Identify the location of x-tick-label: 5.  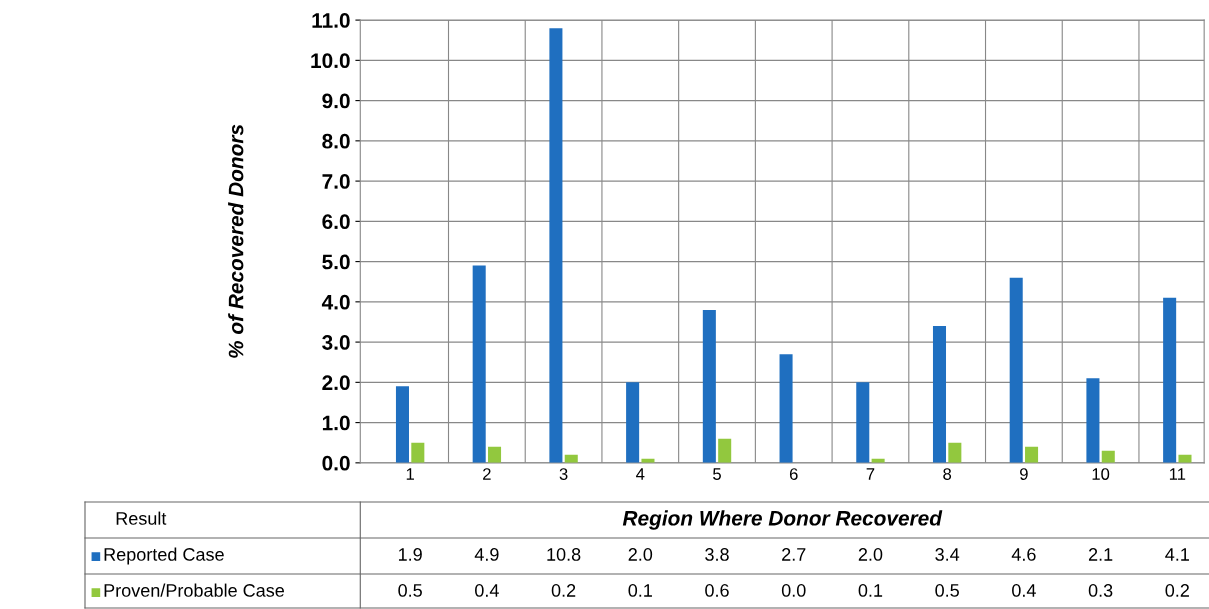
(717, 474).